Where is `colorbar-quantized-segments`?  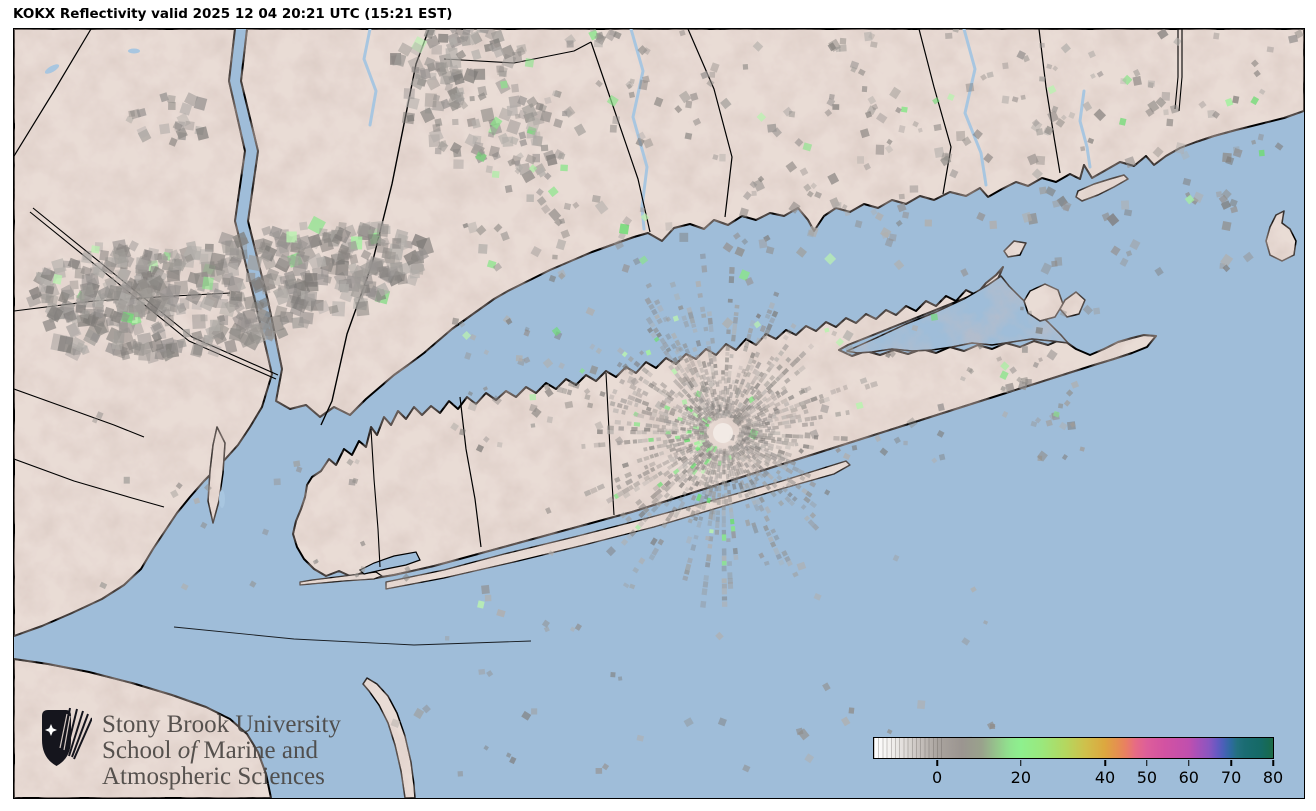 colorbar-quantized-segments is located at coordinates (909, 748).